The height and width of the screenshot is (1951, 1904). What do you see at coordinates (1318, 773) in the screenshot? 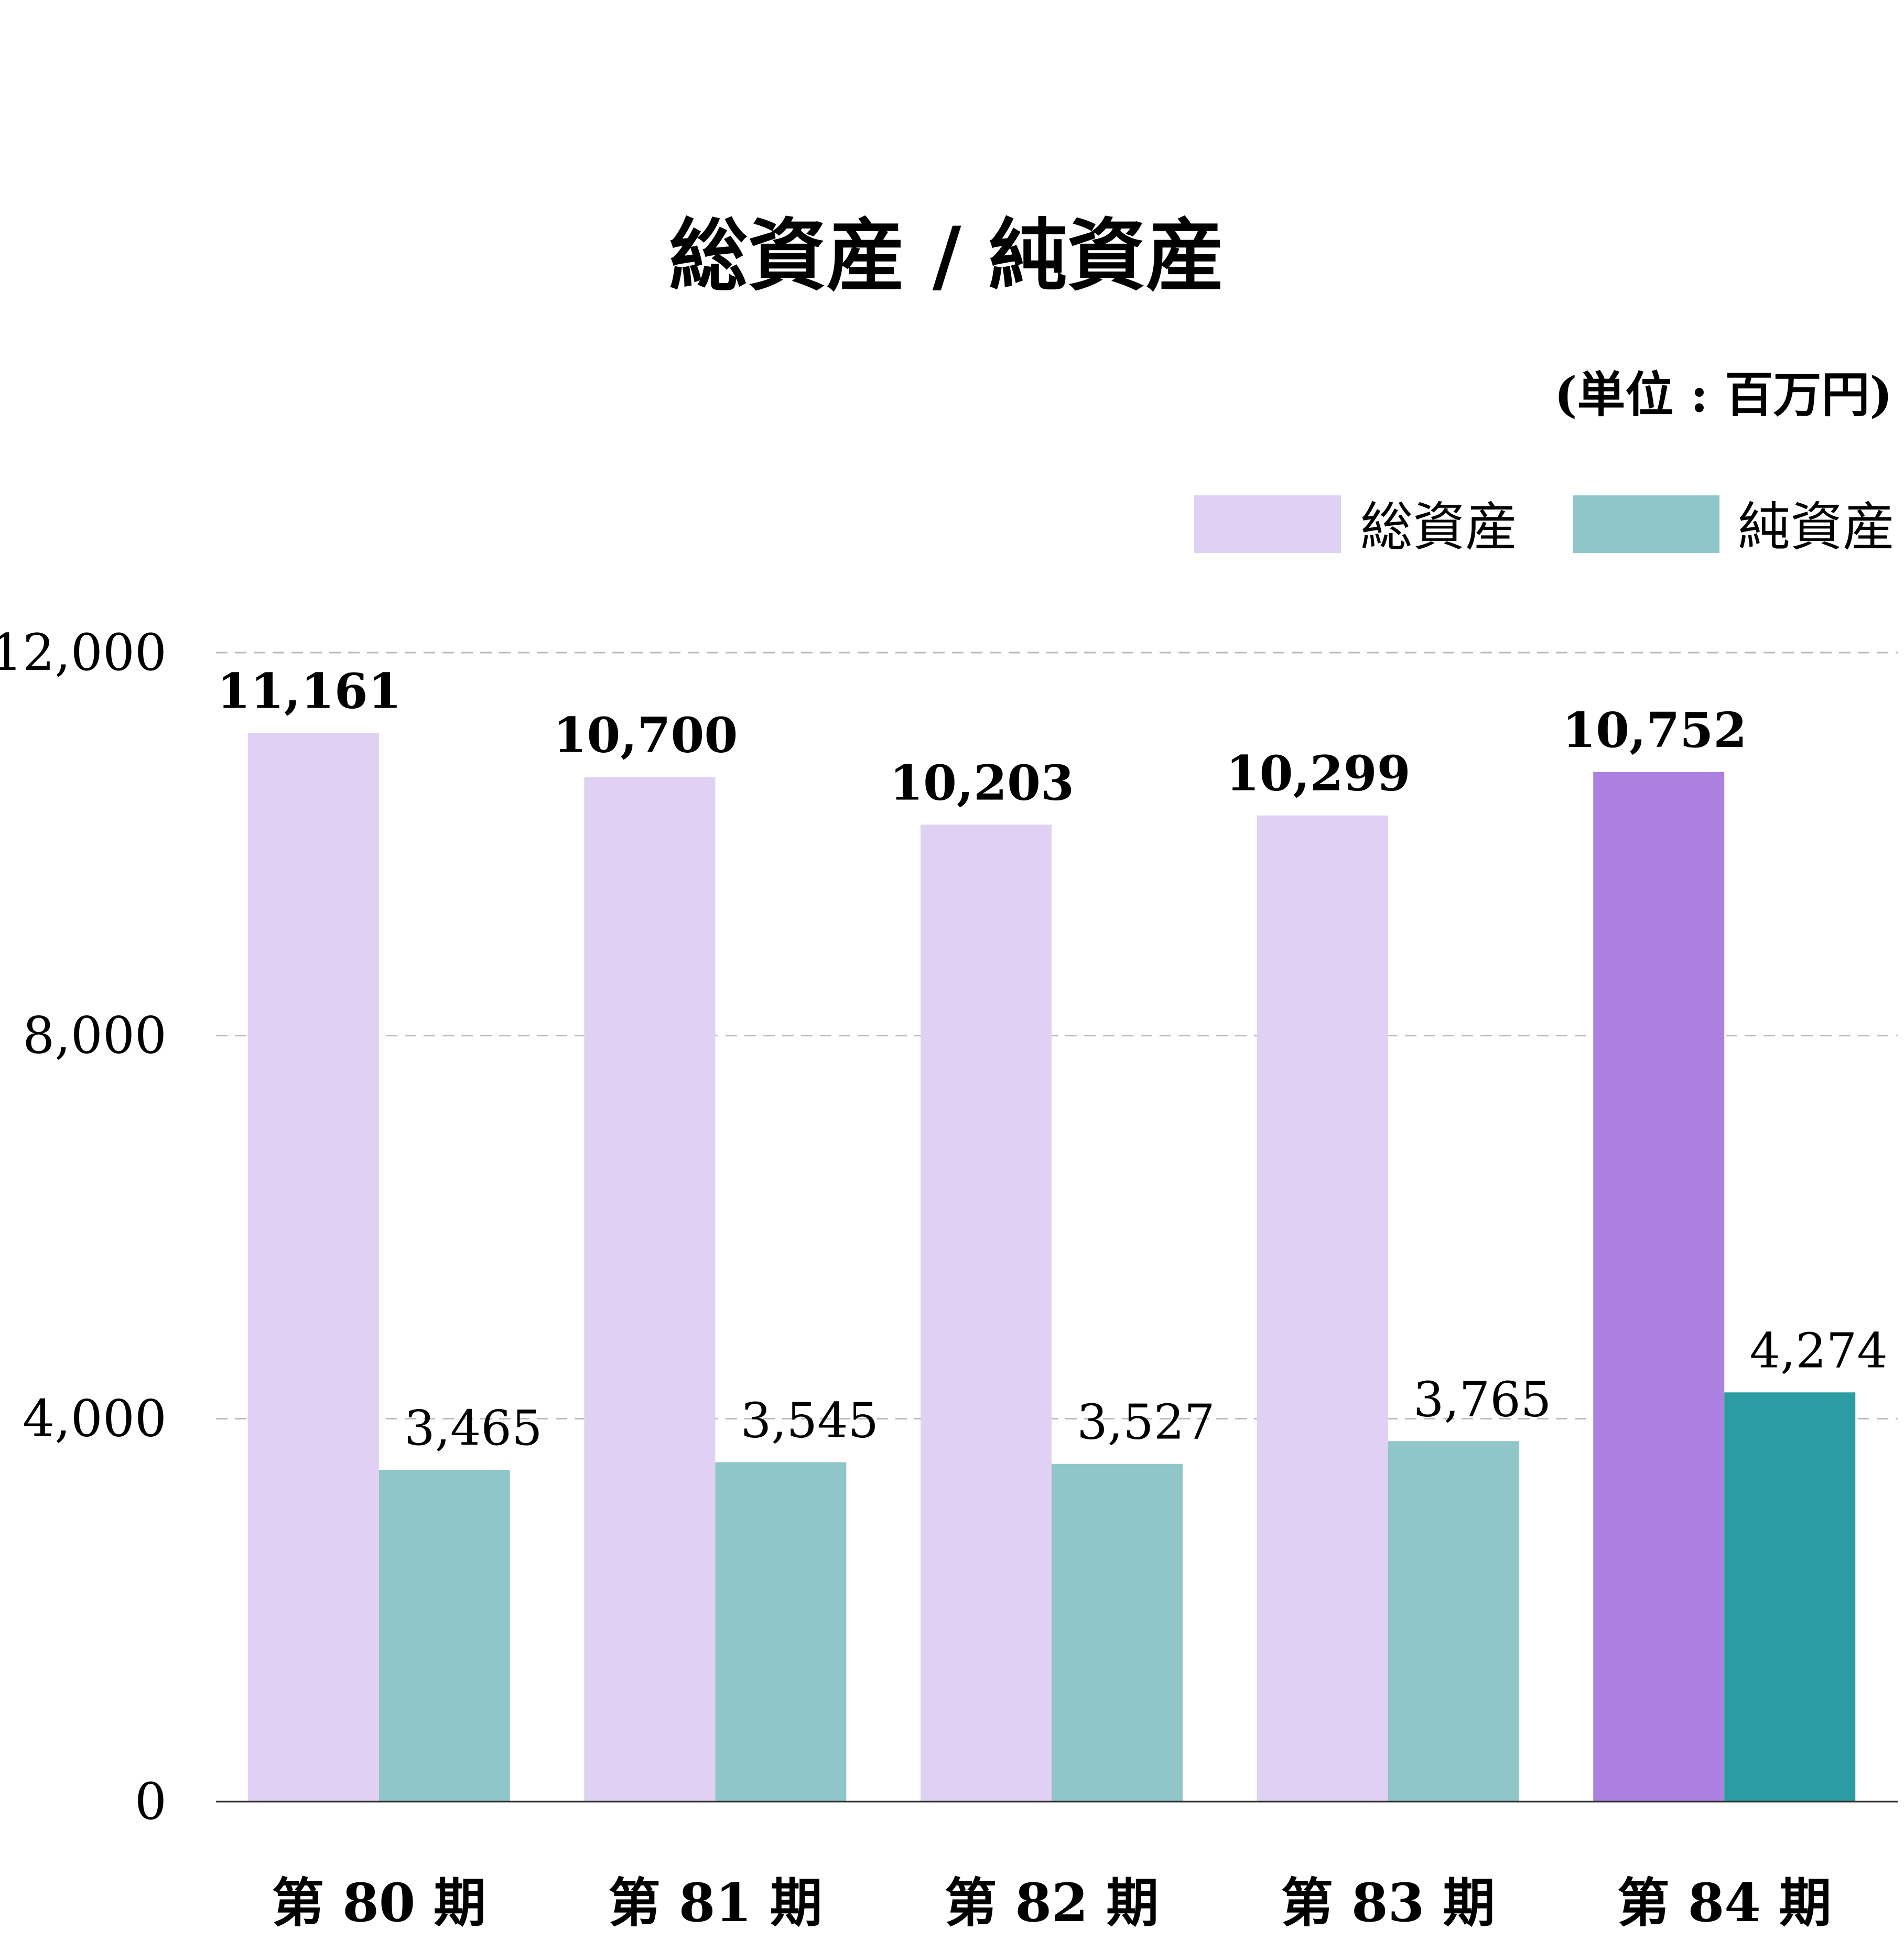
I see `value-label-total-assets: 10,299` at bounding box center [1318, 773].